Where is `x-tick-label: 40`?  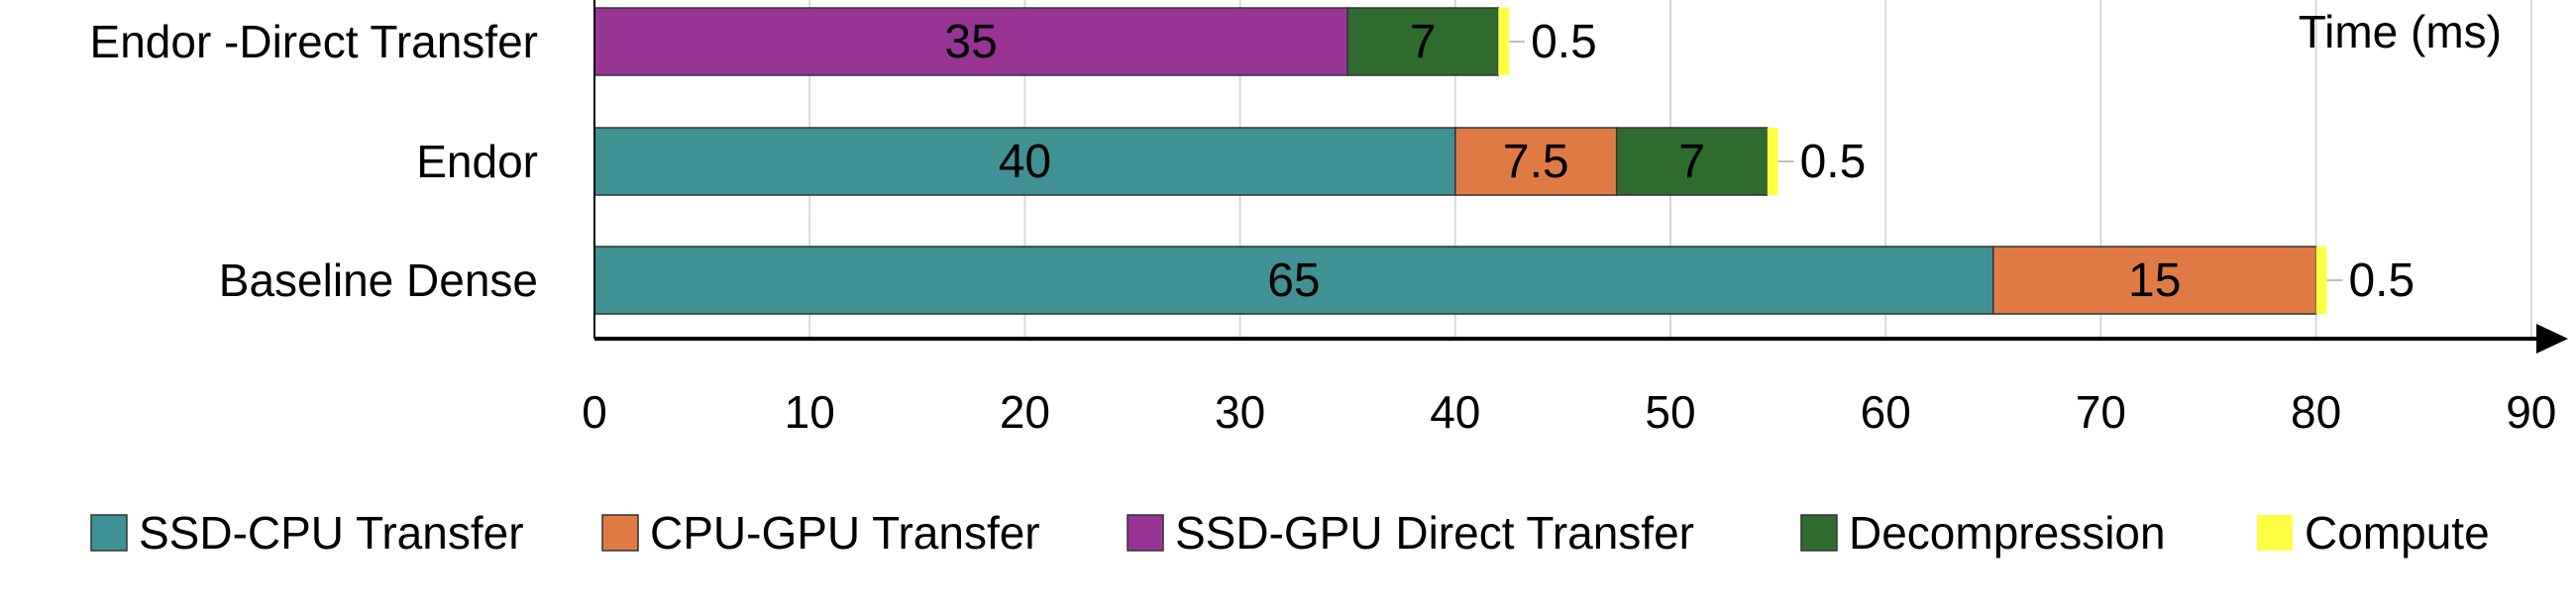
x-tick-label: 40 is located at coordinates (1455, 412).